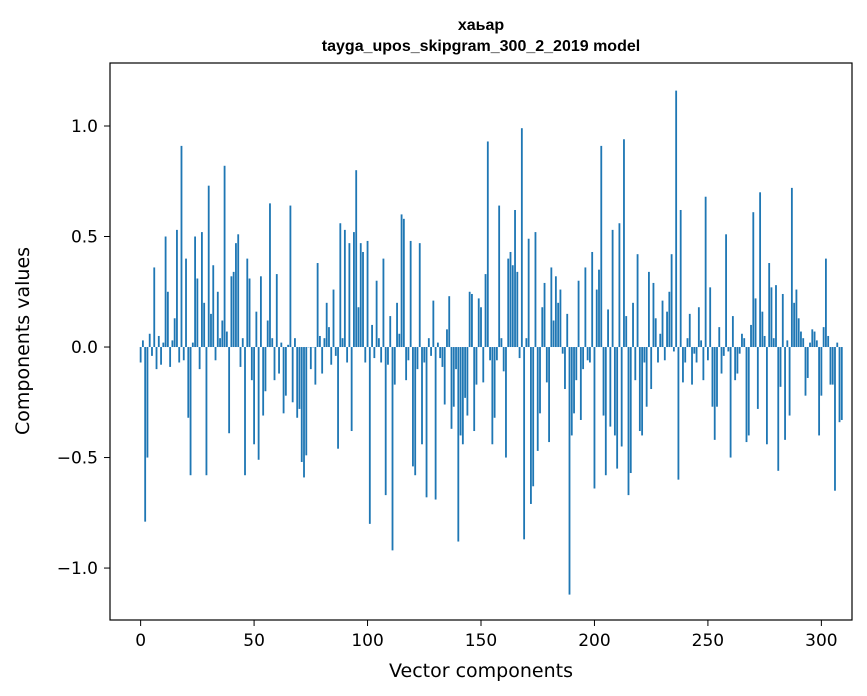 This screenshot has height=696, width=867. I want to click on y-tick-label: 1.0, so click(84, 127).